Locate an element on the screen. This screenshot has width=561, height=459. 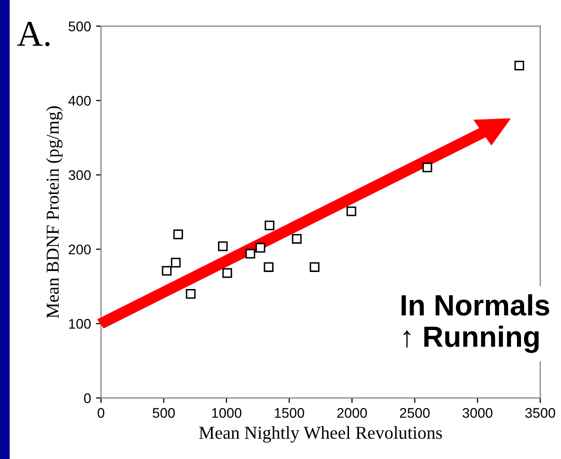
chart-title: A. is located at coordinates (33, 34).